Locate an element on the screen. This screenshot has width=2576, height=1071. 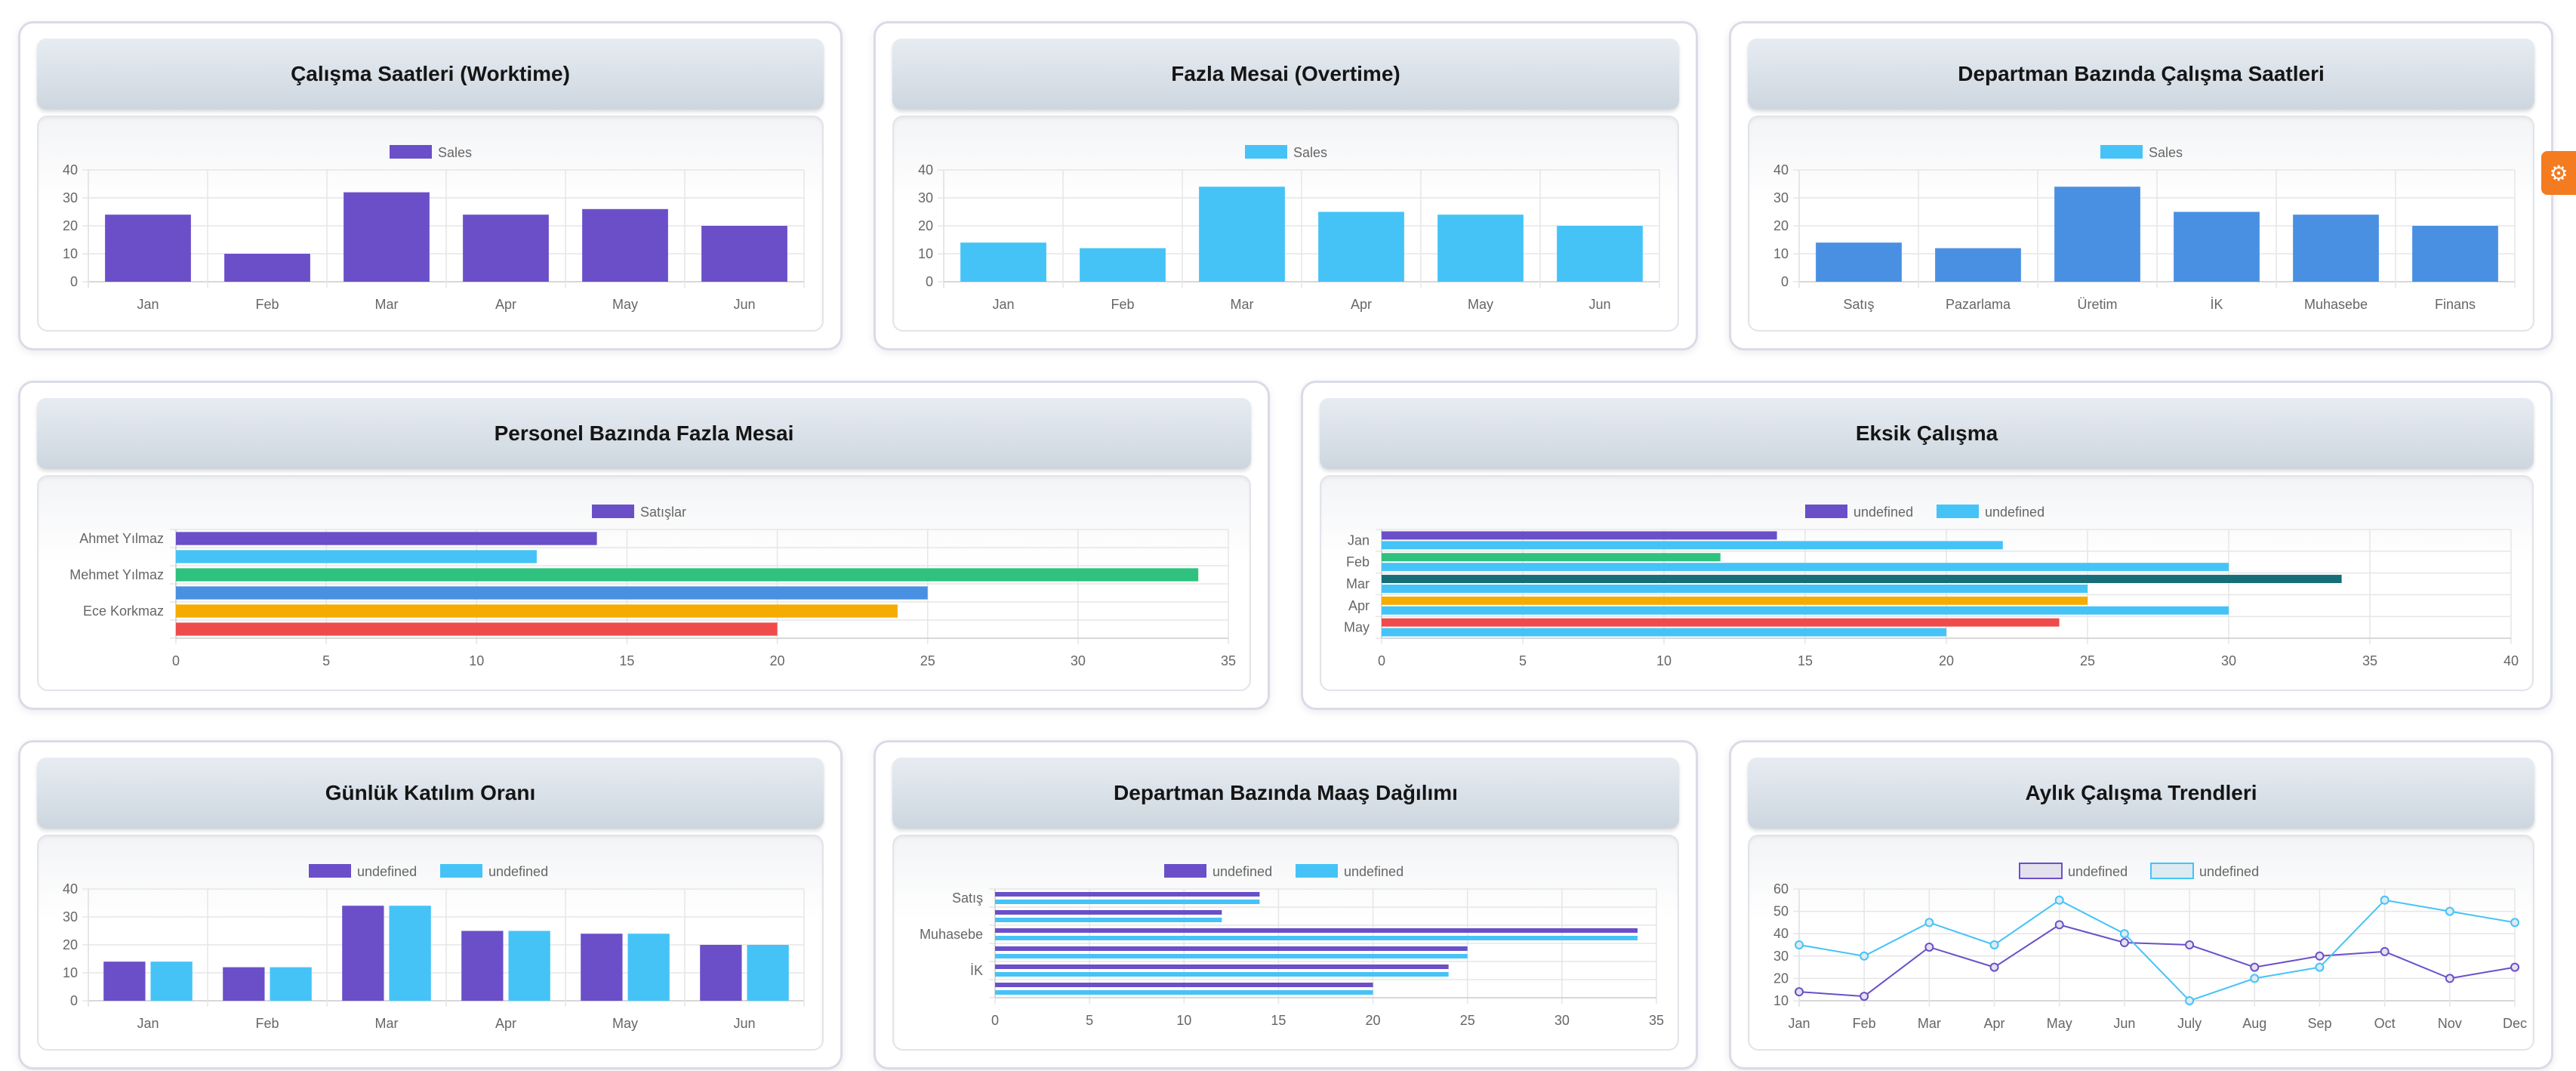
y-tick-label: Jan is located at coordinates (1359, 540).